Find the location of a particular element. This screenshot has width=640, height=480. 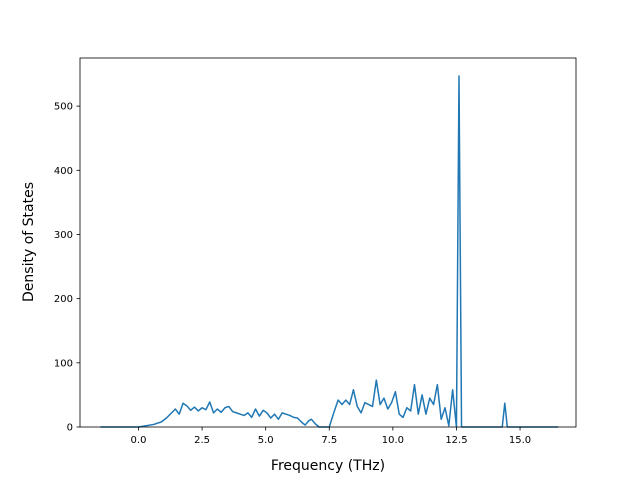

y-tick-label: 500 is located at coordinates (63, 107).